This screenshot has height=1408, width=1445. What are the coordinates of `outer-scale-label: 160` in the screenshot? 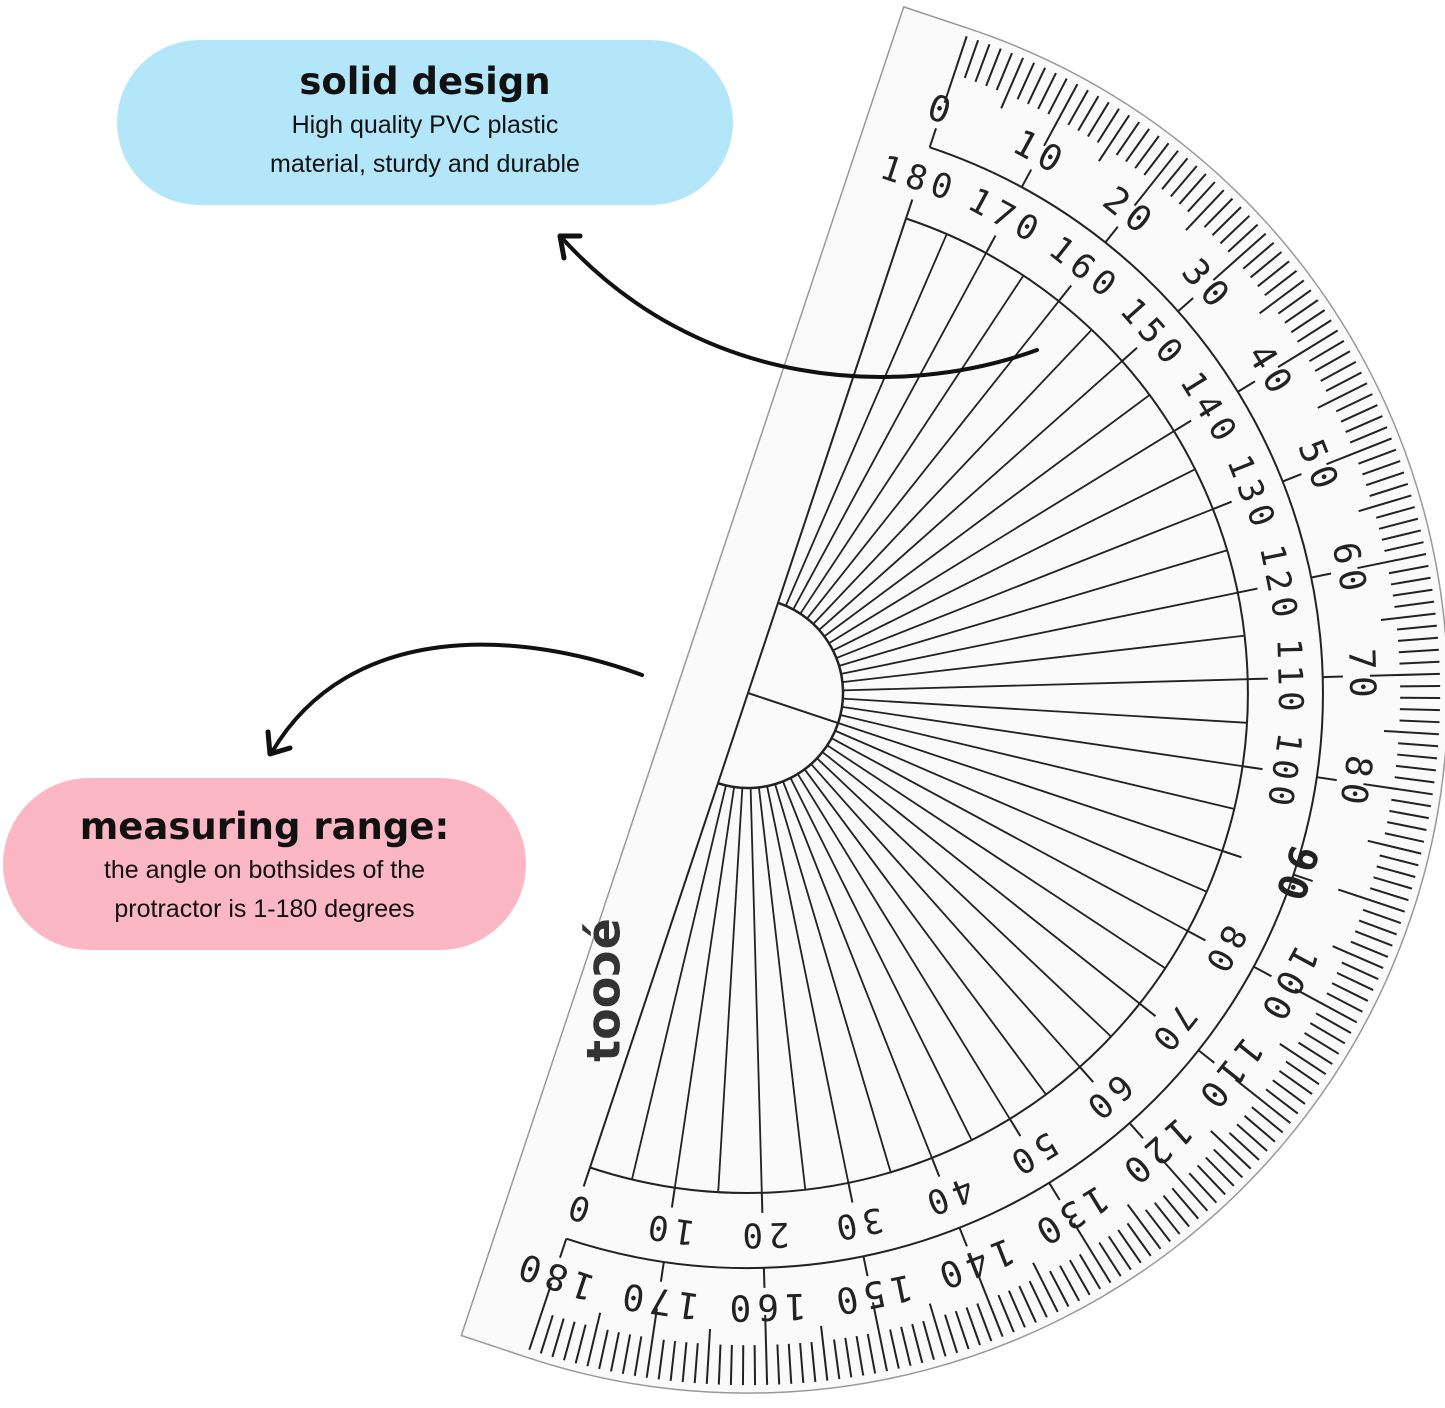 It's located at (765, 1306).